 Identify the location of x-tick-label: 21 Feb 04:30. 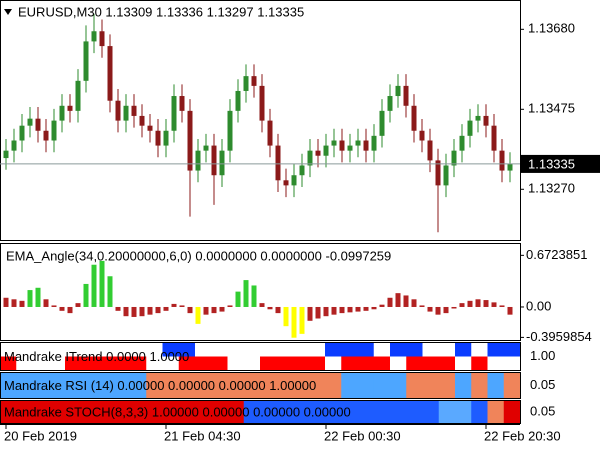
(202, 435).